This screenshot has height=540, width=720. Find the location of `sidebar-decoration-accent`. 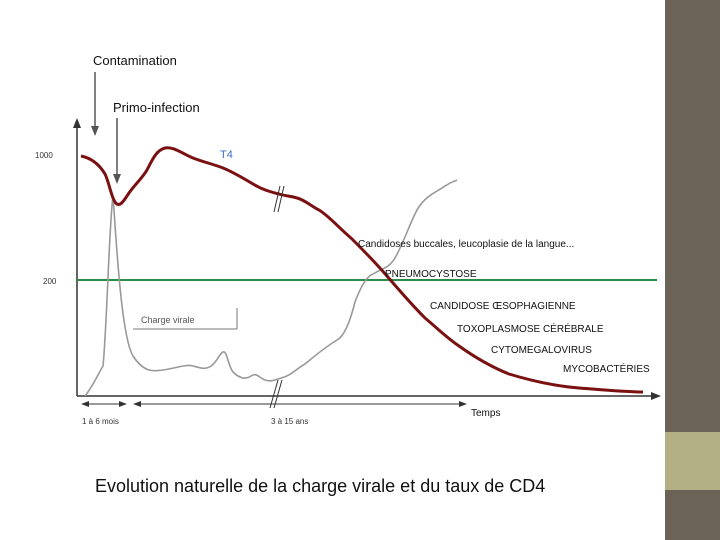

sidebar-decoration-accent is located at coordinates (692, 461).